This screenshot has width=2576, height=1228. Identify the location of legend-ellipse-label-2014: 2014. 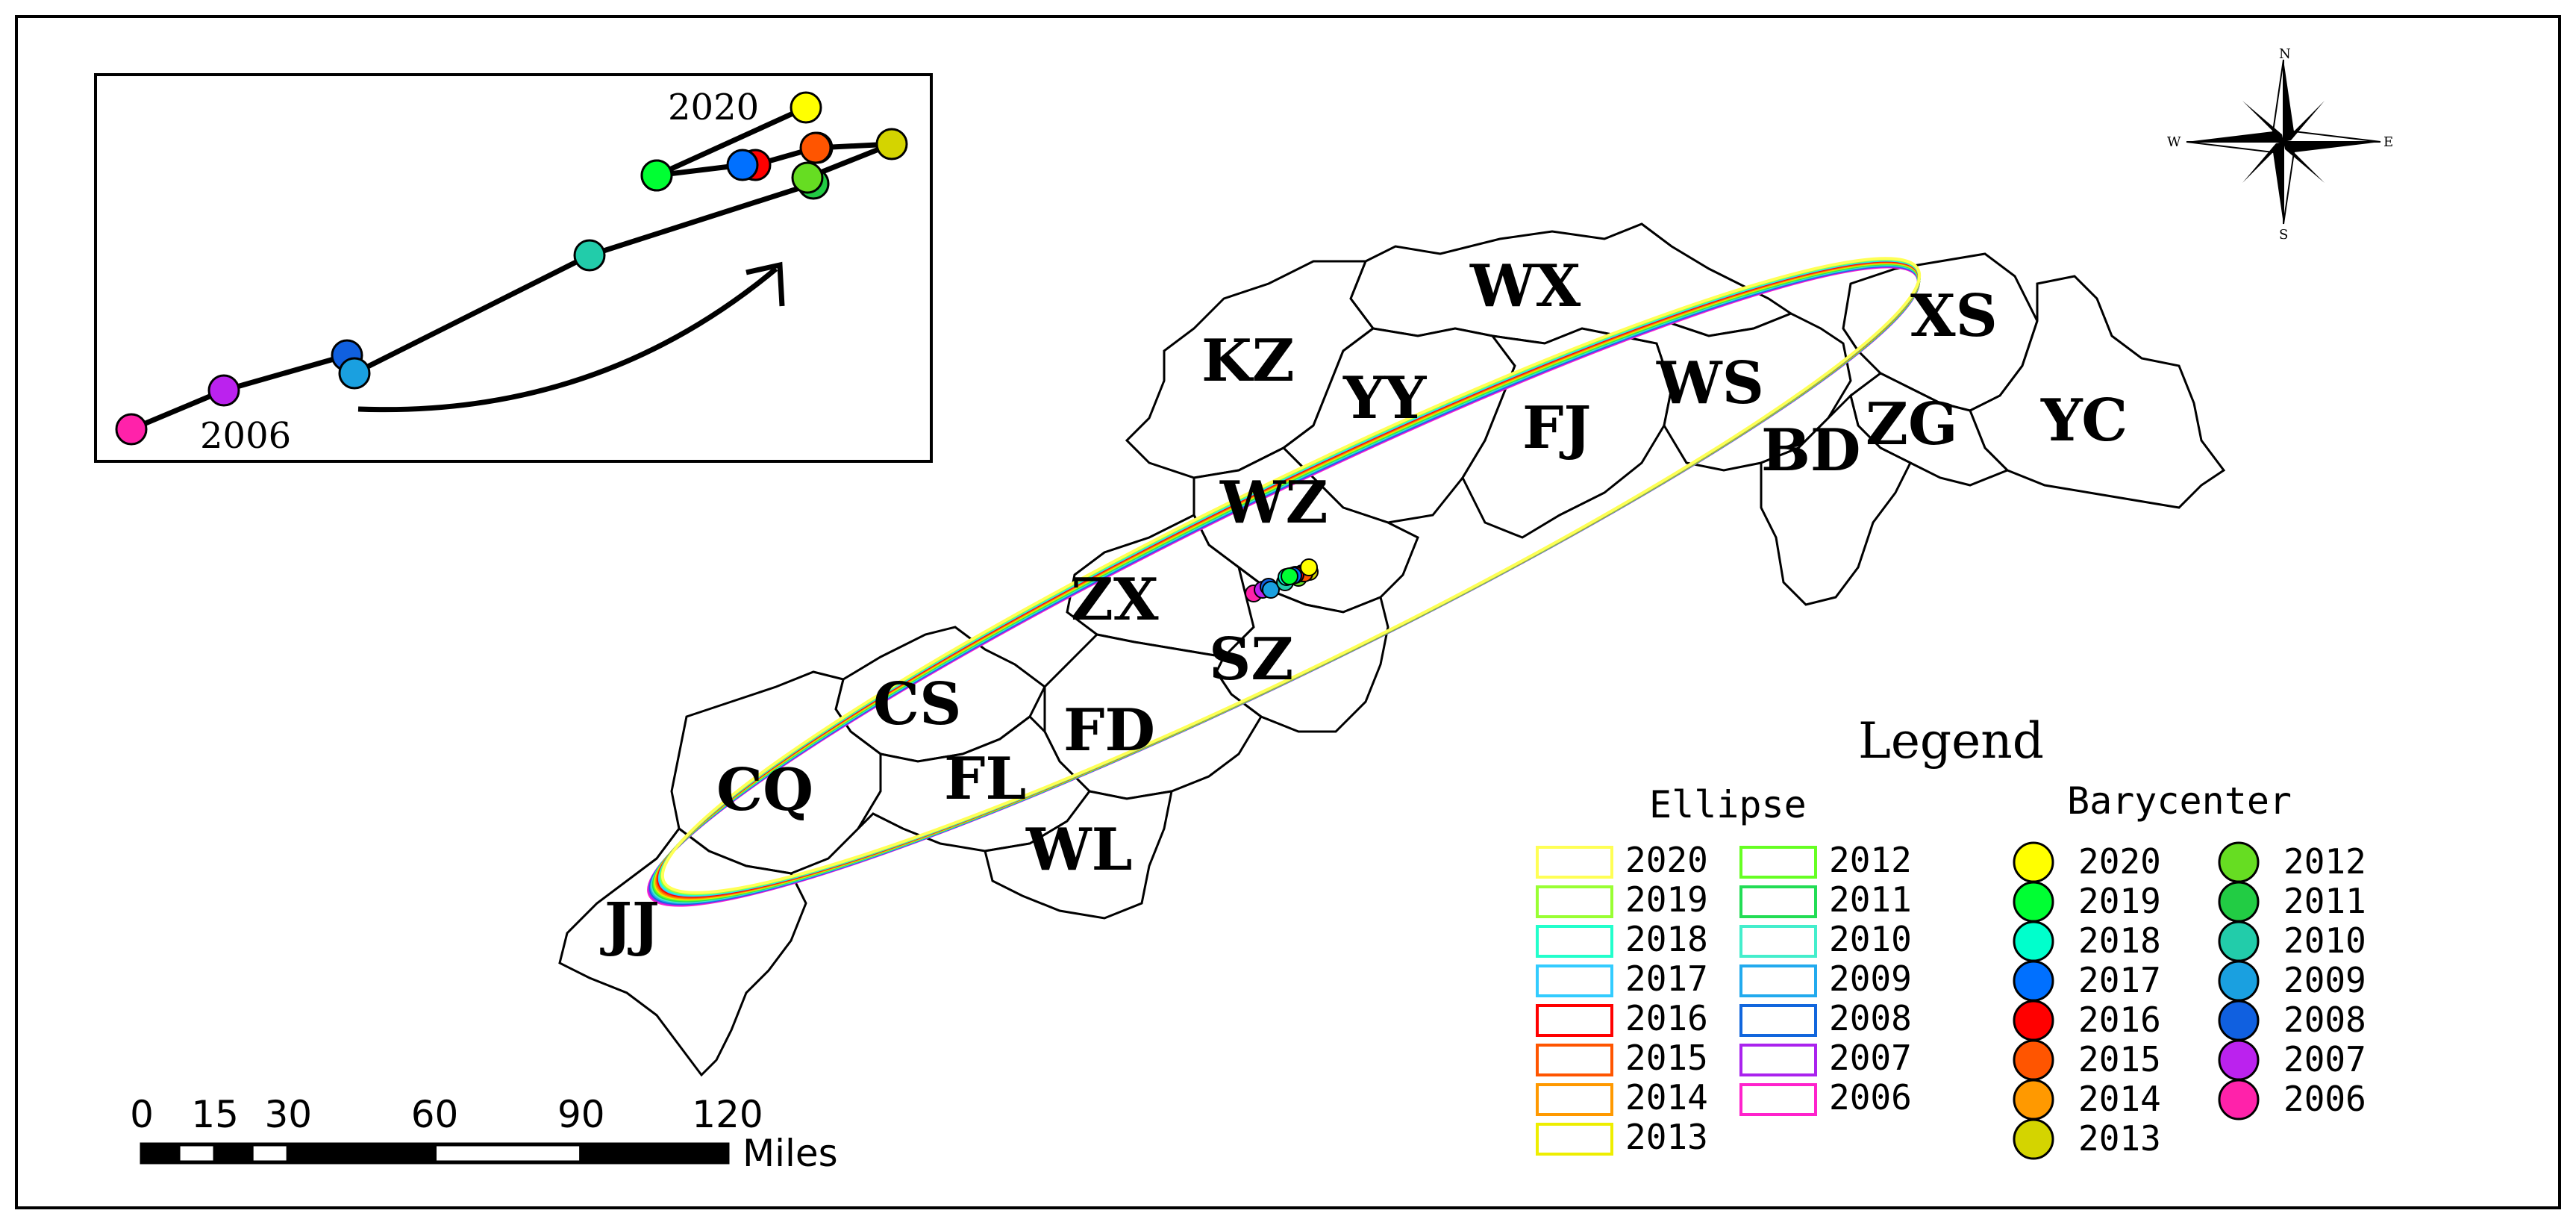
(1666, 1098).